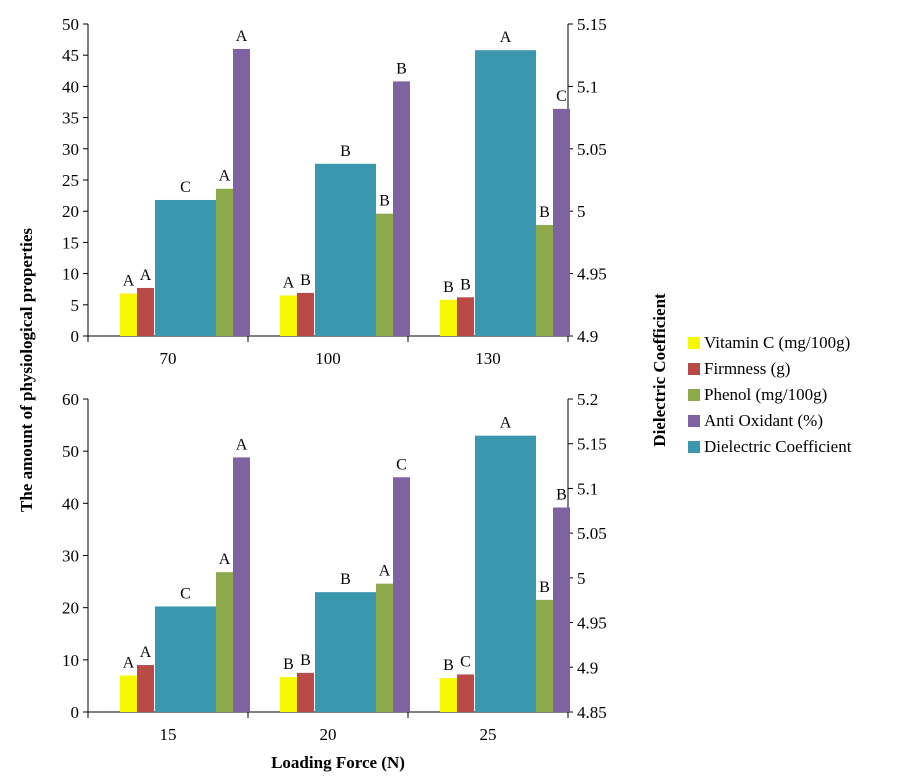  What do you see at coordinates (747, 368) in the screenshot?
I see `legend-label-firmness: Firmness (g)` at bounding box center [747, 368].